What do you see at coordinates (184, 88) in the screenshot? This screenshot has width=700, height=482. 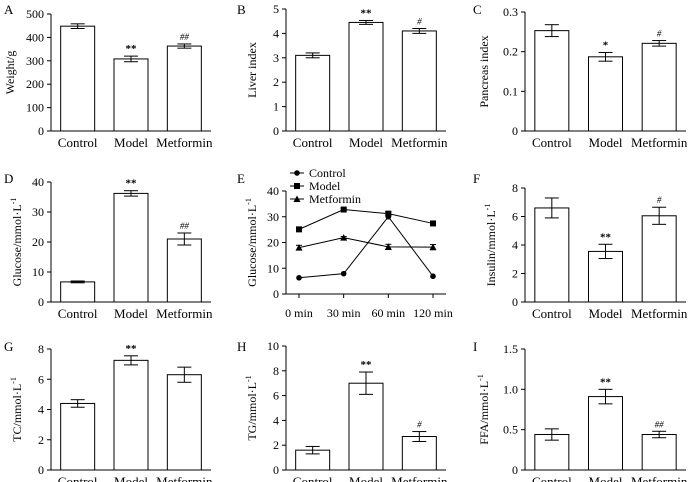 I see `panel-a-bar-metformin` at bounding box center [184, 88].